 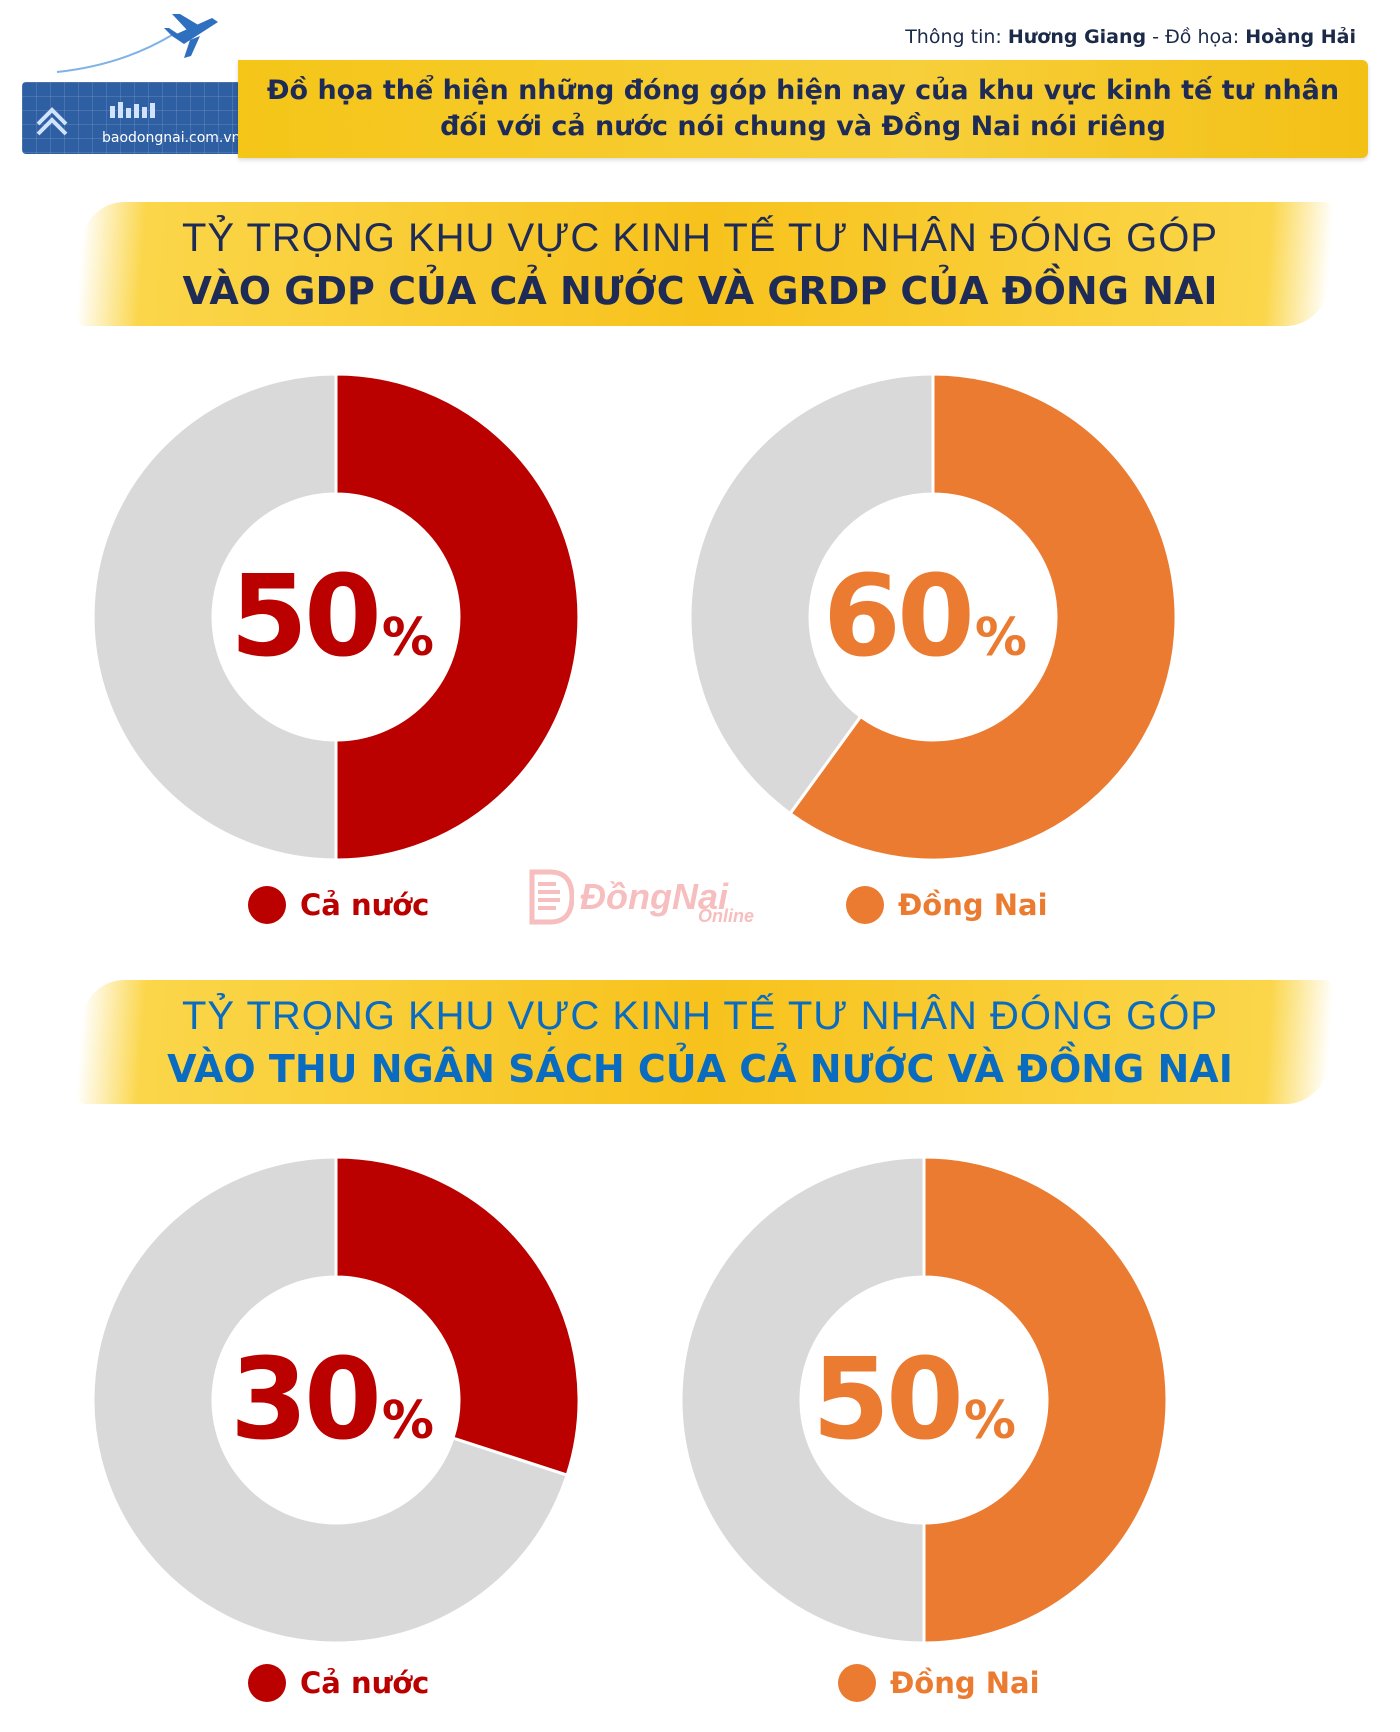 I want to click on site-logo: baodongnai.com.vn, so click(x=131, y=118).